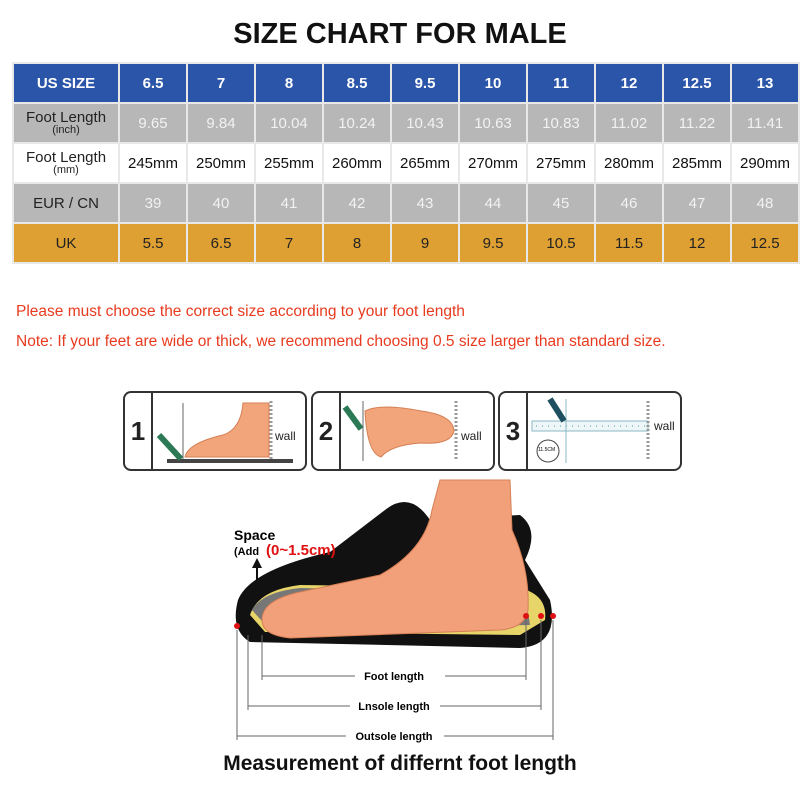 This screenshot has height=800, width=800. I want to click on foot-top-icon, so click(400, 431).